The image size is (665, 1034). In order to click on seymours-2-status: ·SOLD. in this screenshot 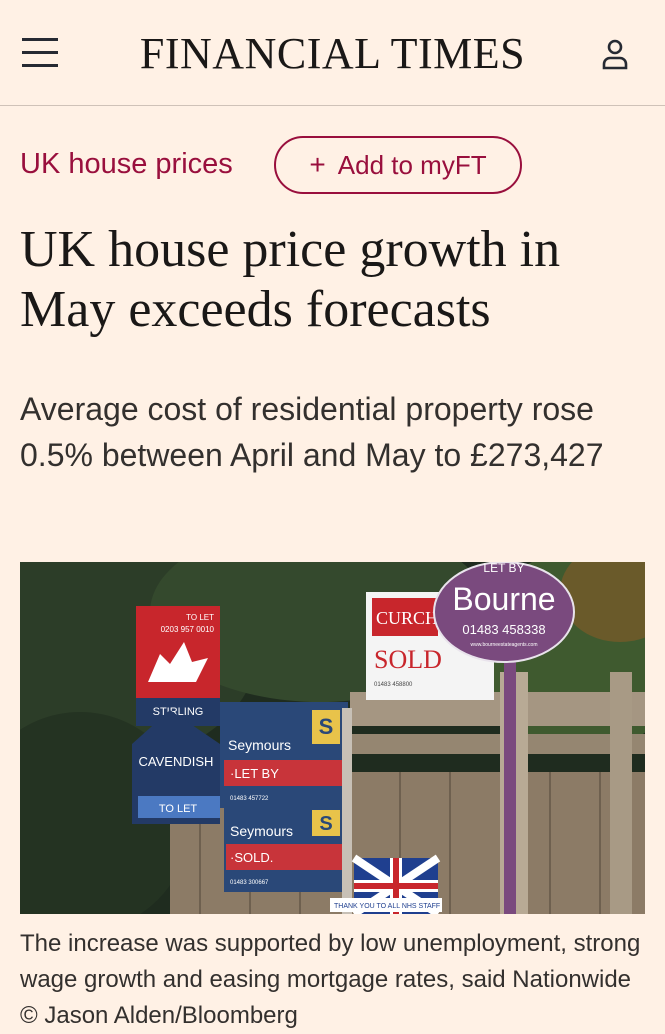, I will do `click(251, 857)`.